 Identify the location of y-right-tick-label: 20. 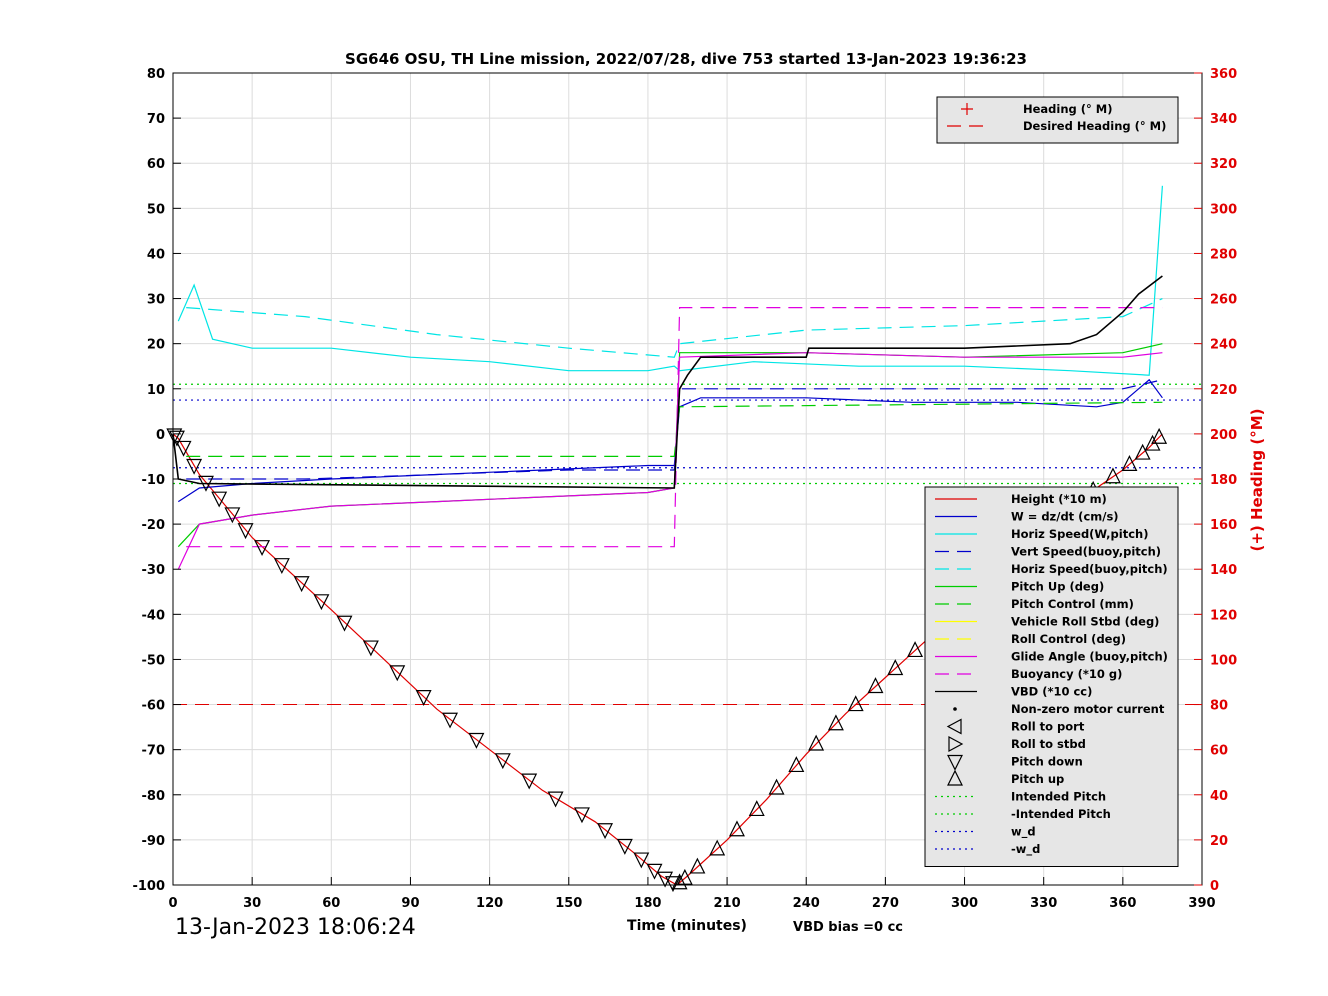
(1219, 841).